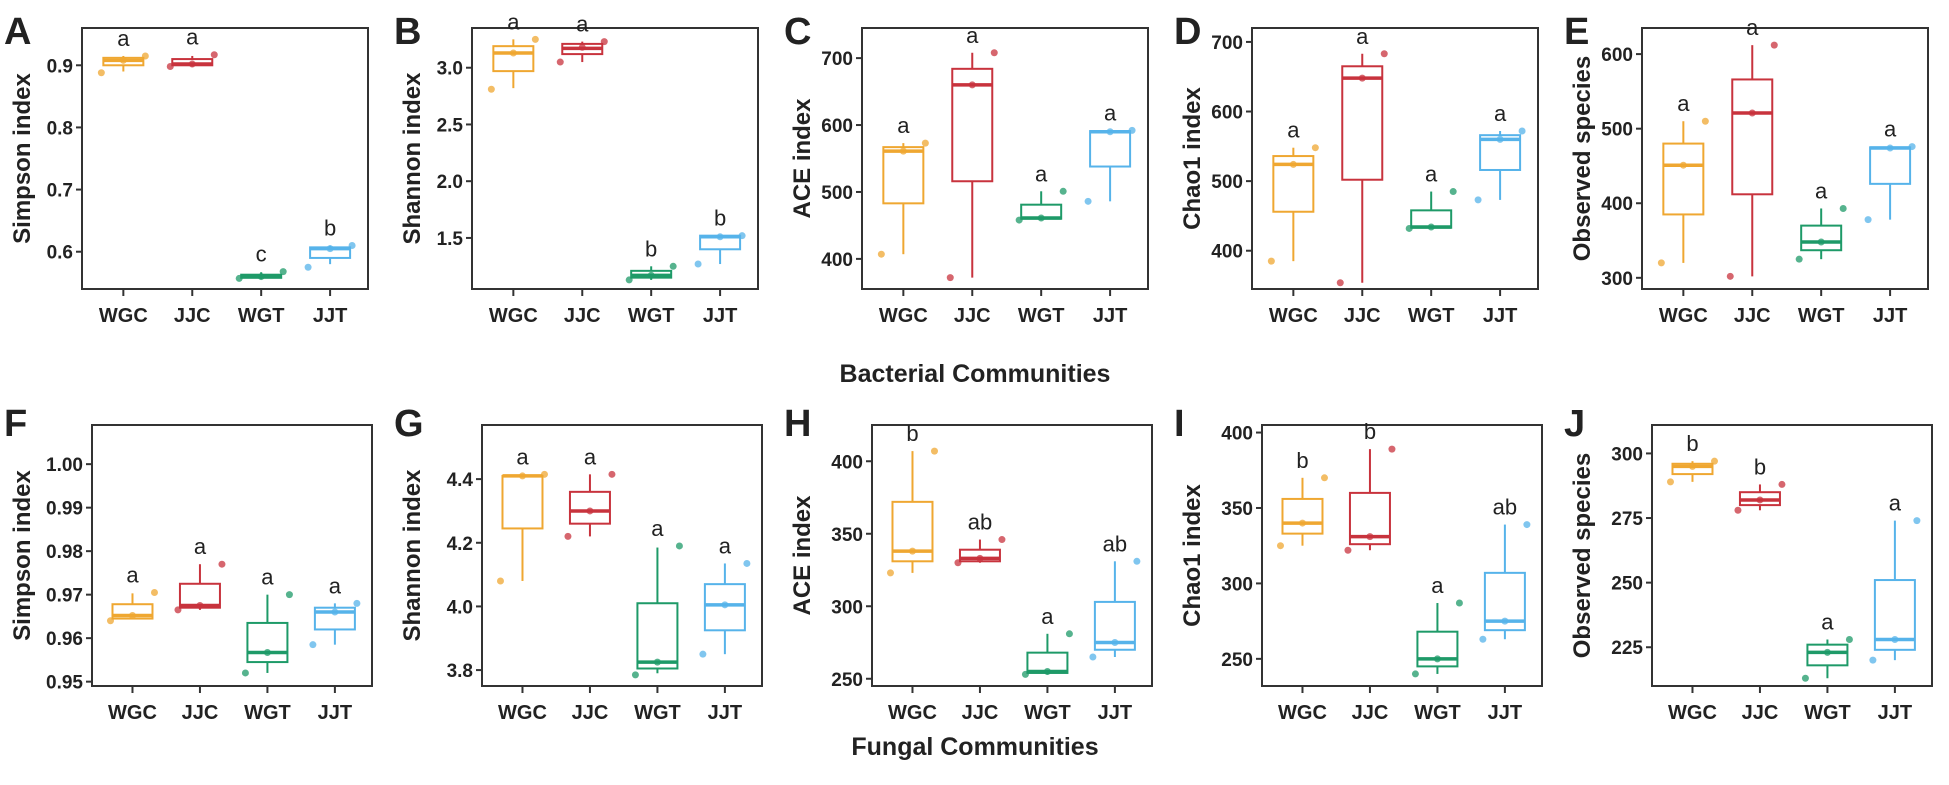 The width and height of the screenshot is (1949, 785). What do you see at coordinates (64, 509) in the screenshot?
I see `y-tick-label: 0.99` at bounding box center [64, 509].